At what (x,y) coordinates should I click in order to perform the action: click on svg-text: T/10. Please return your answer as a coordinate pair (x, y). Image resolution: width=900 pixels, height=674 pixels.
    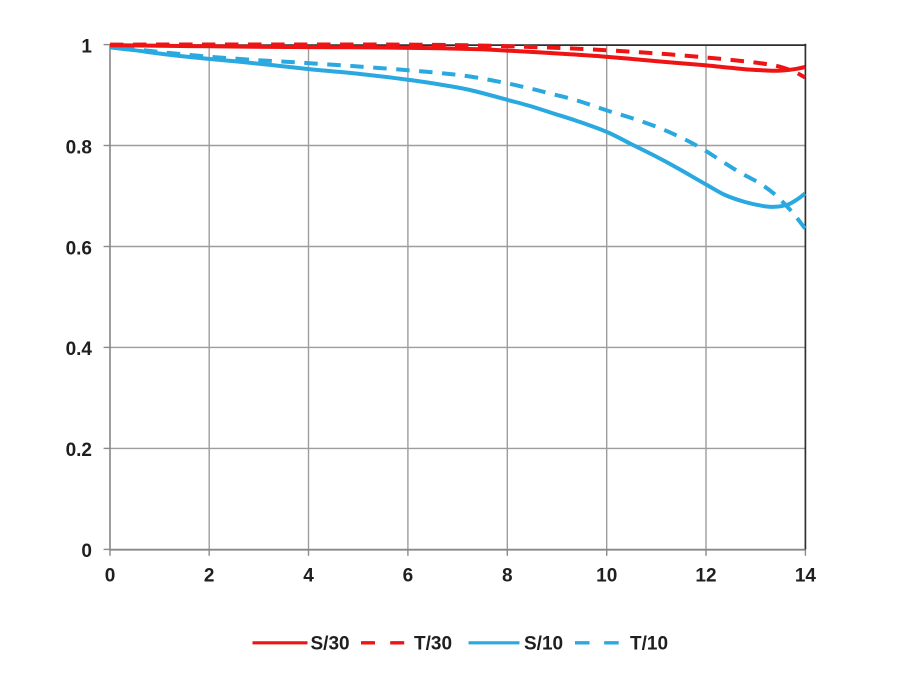
    Looking at the image, I should click on (649, 643).